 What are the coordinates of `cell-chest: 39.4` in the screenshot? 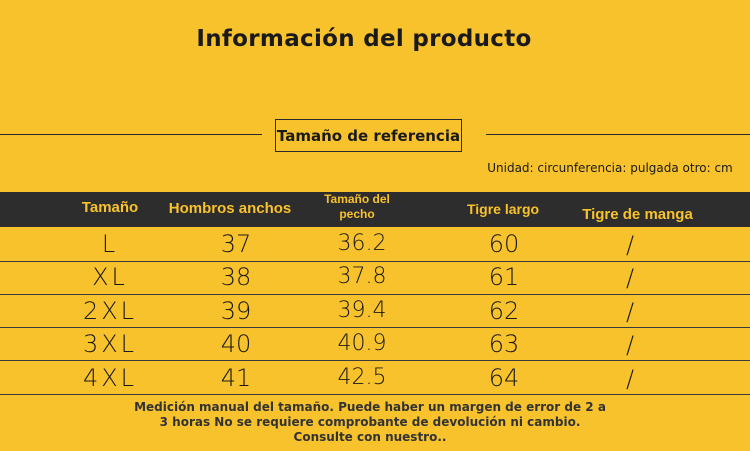 It's located at (362, 310).